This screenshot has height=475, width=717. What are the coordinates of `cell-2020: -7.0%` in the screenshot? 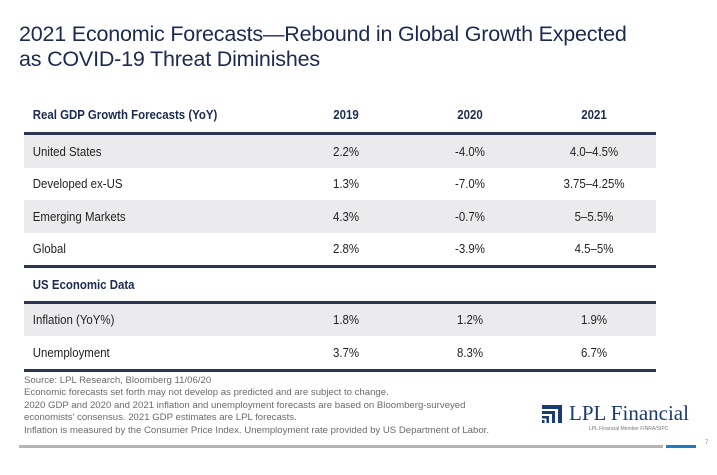 It's located at (470, 184).